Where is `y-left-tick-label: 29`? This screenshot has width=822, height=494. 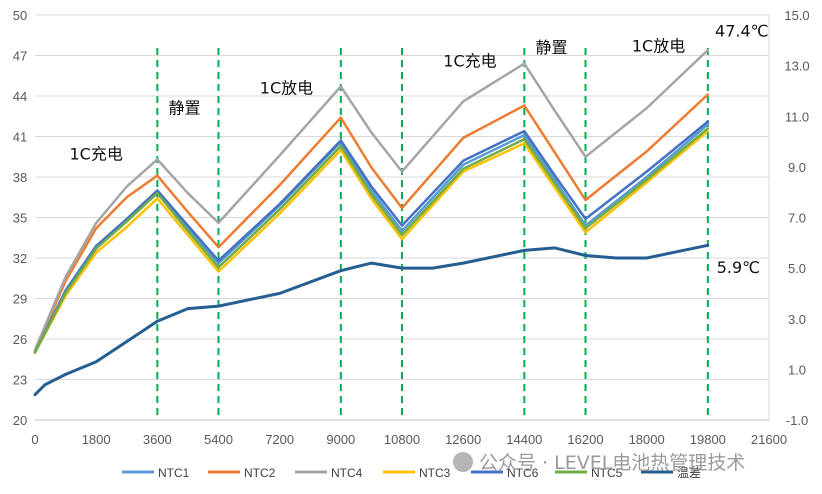 y-left-tick-label: 29 is located at coordinates (20, 299).